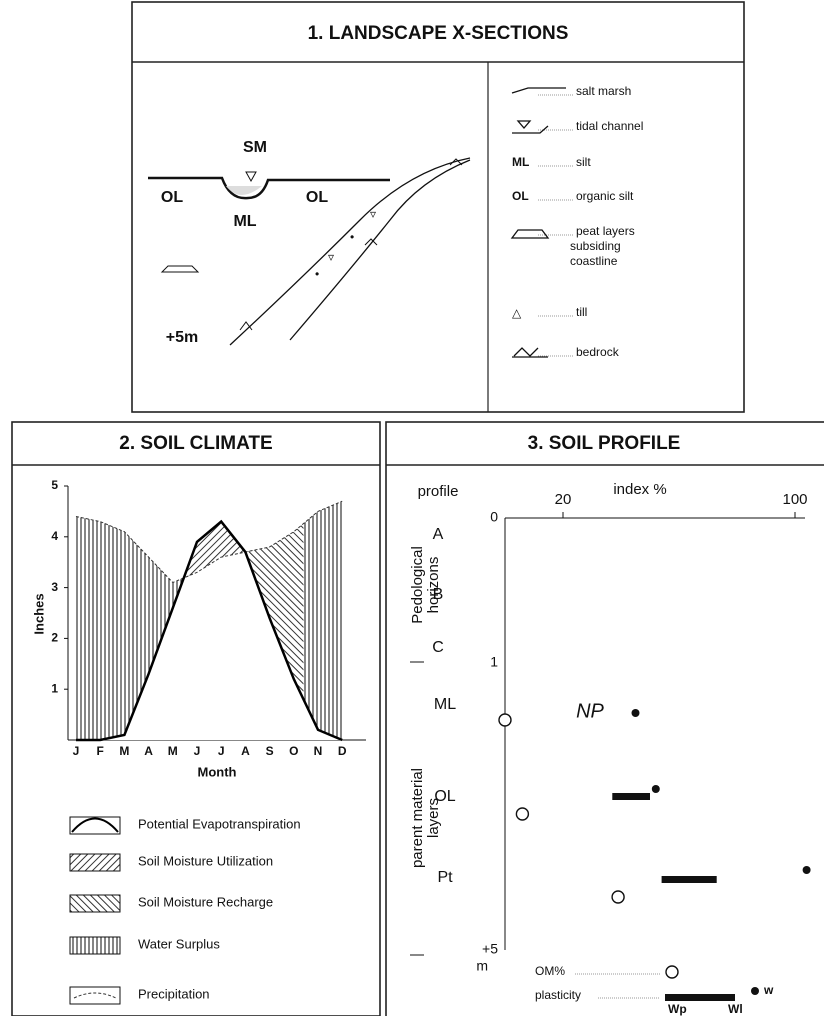  Describe the element at coordinates (293, 751) in the screenshot. I see `x-tick-label: O` at that location.